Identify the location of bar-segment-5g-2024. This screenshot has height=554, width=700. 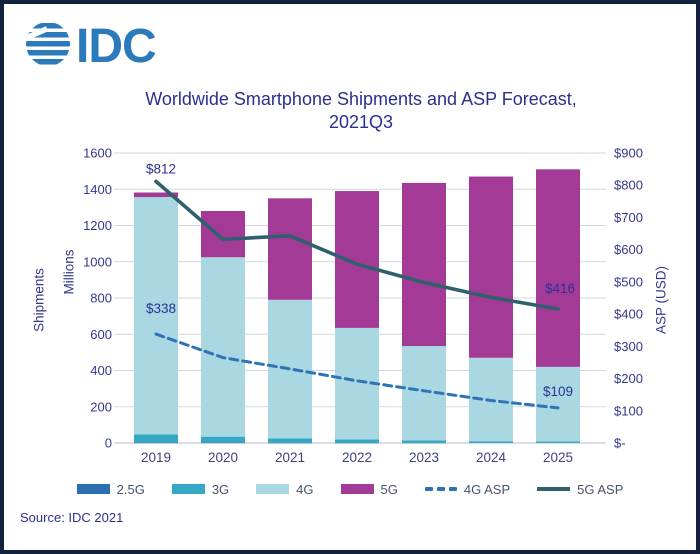
(491, 267).